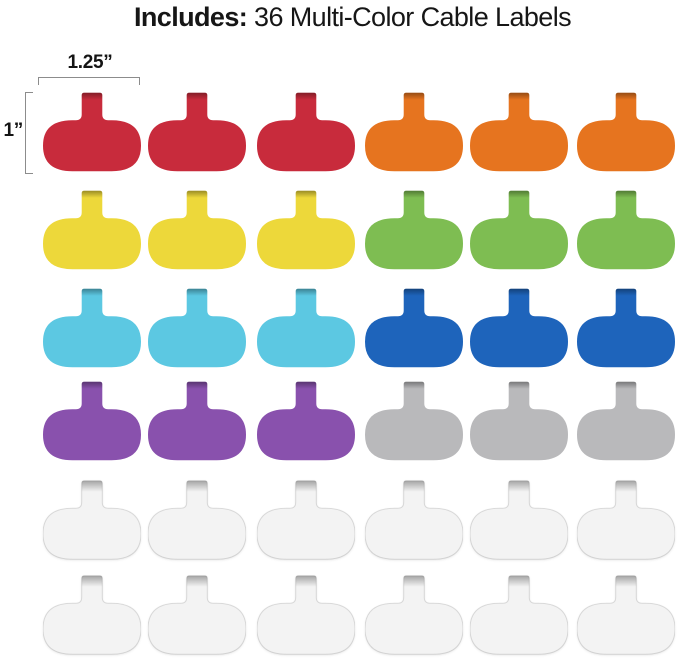  I want to click on page-title: Includes: 36 Multi-Color Cable Labels, so click(339, 17).